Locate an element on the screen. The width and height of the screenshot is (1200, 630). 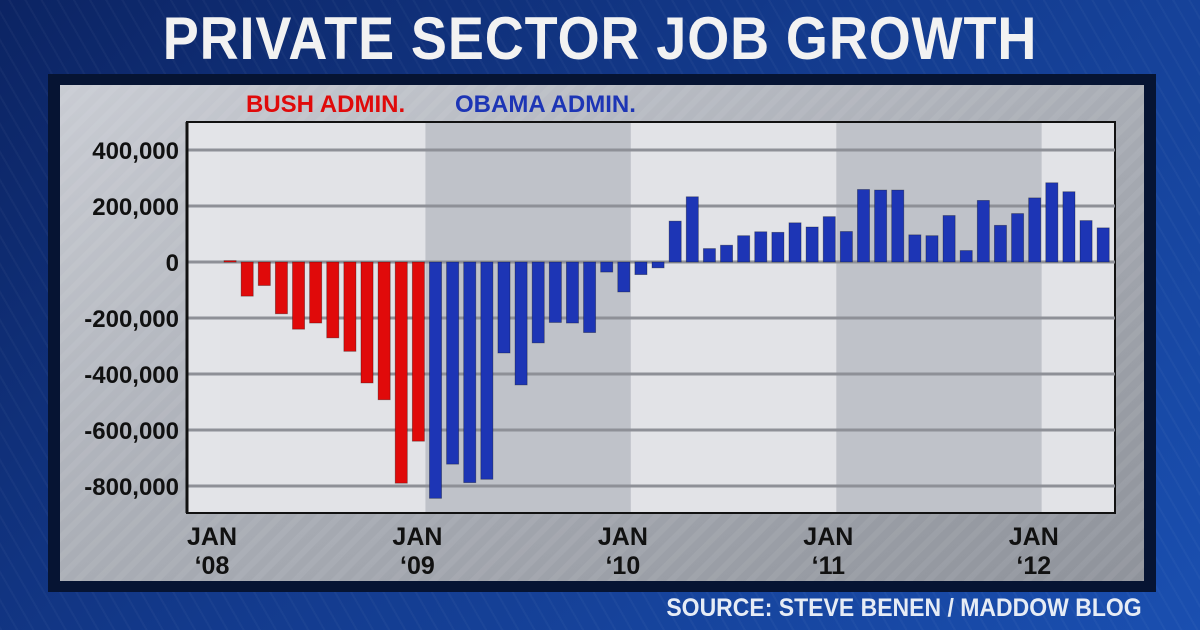
chart-title: PRIVATE SECTOR JOB GROWTH is located at coordinates (600, 38).